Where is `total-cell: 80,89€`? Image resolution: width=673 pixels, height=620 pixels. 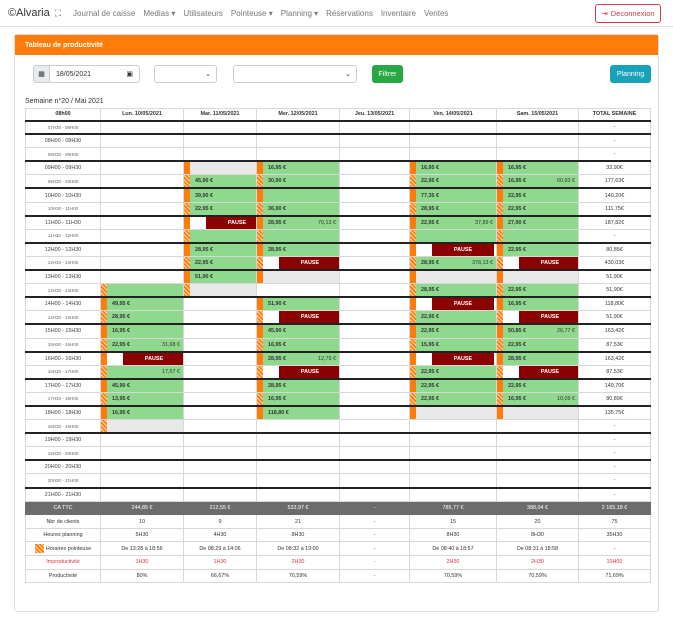 total-cell: 80,89€ is located at coordinates (614, 399).